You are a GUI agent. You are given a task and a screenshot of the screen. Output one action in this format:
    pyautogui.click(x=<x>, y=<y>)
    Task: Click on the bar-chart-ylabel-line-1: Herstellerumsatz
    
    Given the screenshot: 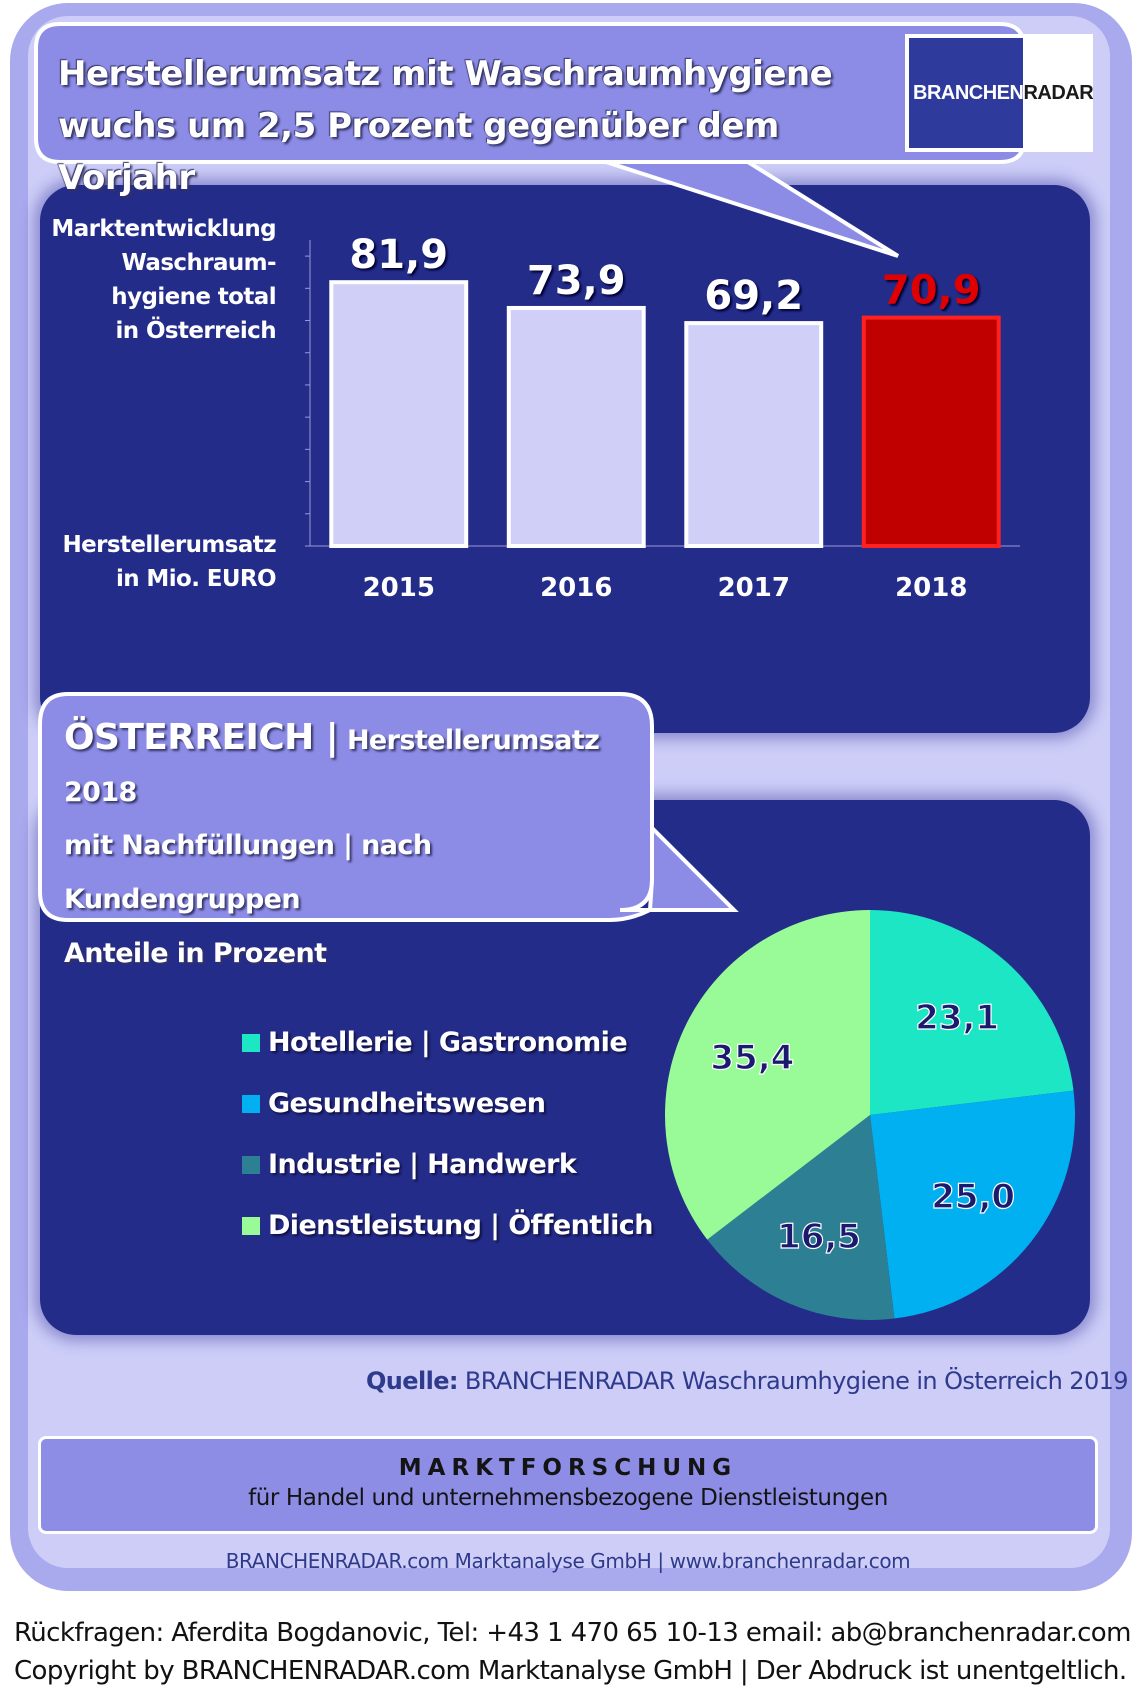 What is the action you would take?
    pyautogui.click(x=169, y=545)
    